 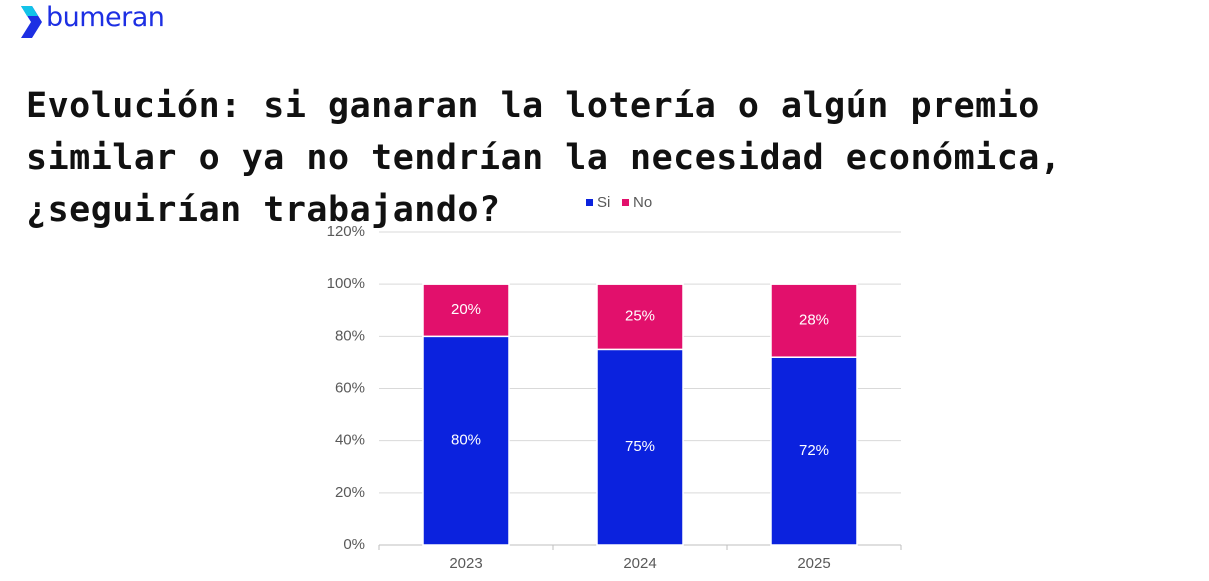 I want to click on logo-icon, so click(x=31, y=22).